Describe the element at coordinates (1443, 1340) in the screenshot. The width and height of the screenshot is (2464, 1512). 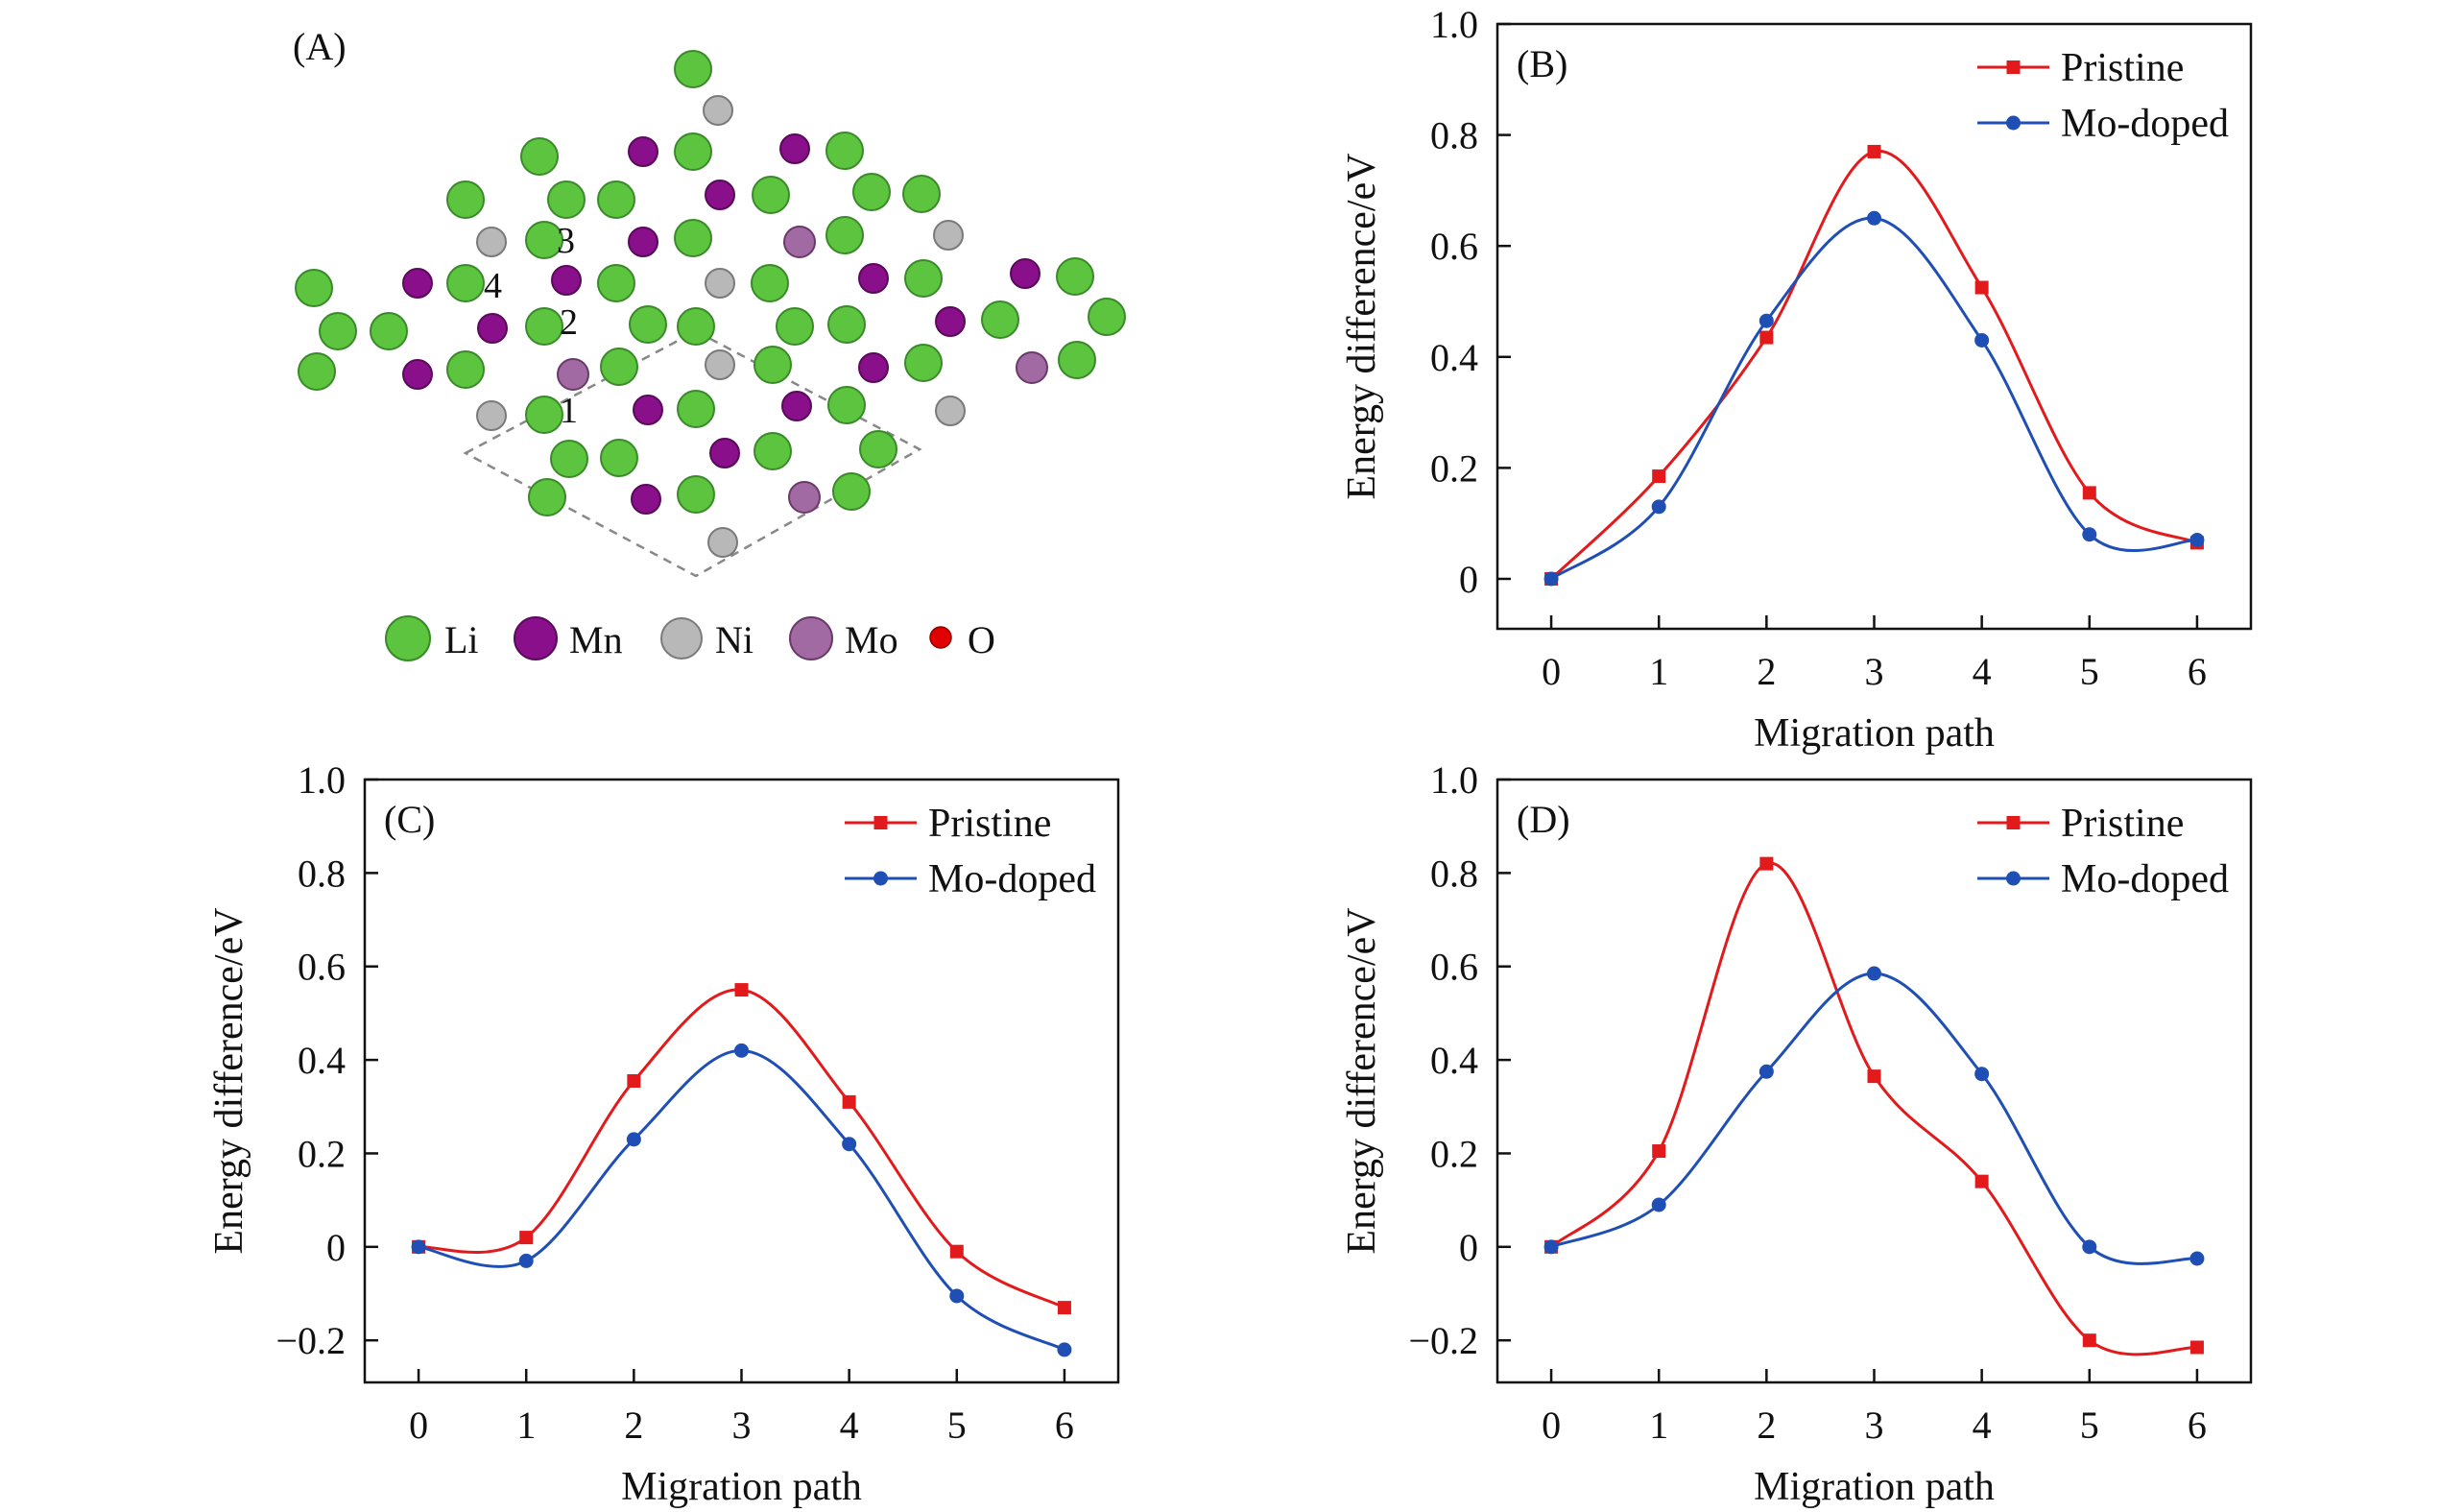
I see `chart-d-y-tick-label: −0.2` at that location.